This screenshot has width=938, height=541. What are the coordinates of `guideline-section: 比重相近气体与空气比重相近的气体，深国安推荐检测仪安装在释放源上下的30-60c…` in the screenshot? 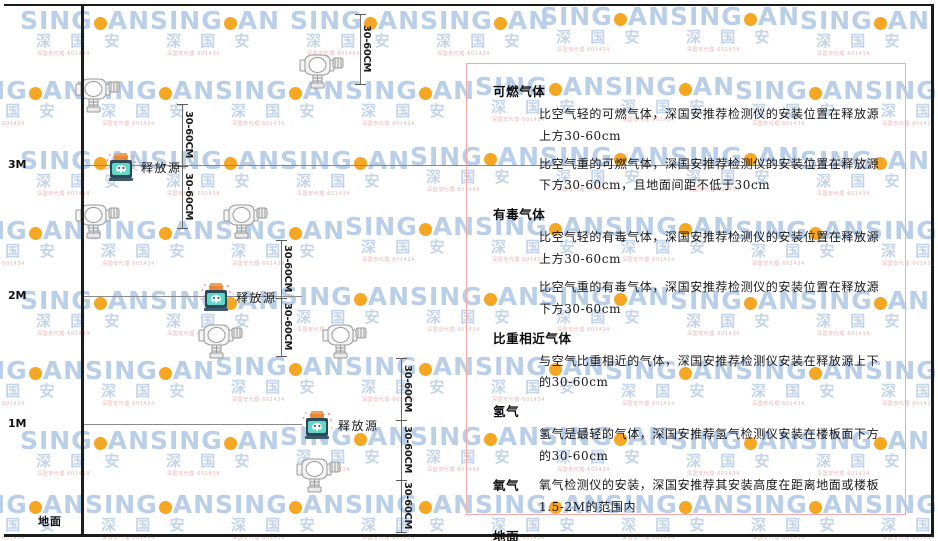 It's located at (686, 361).